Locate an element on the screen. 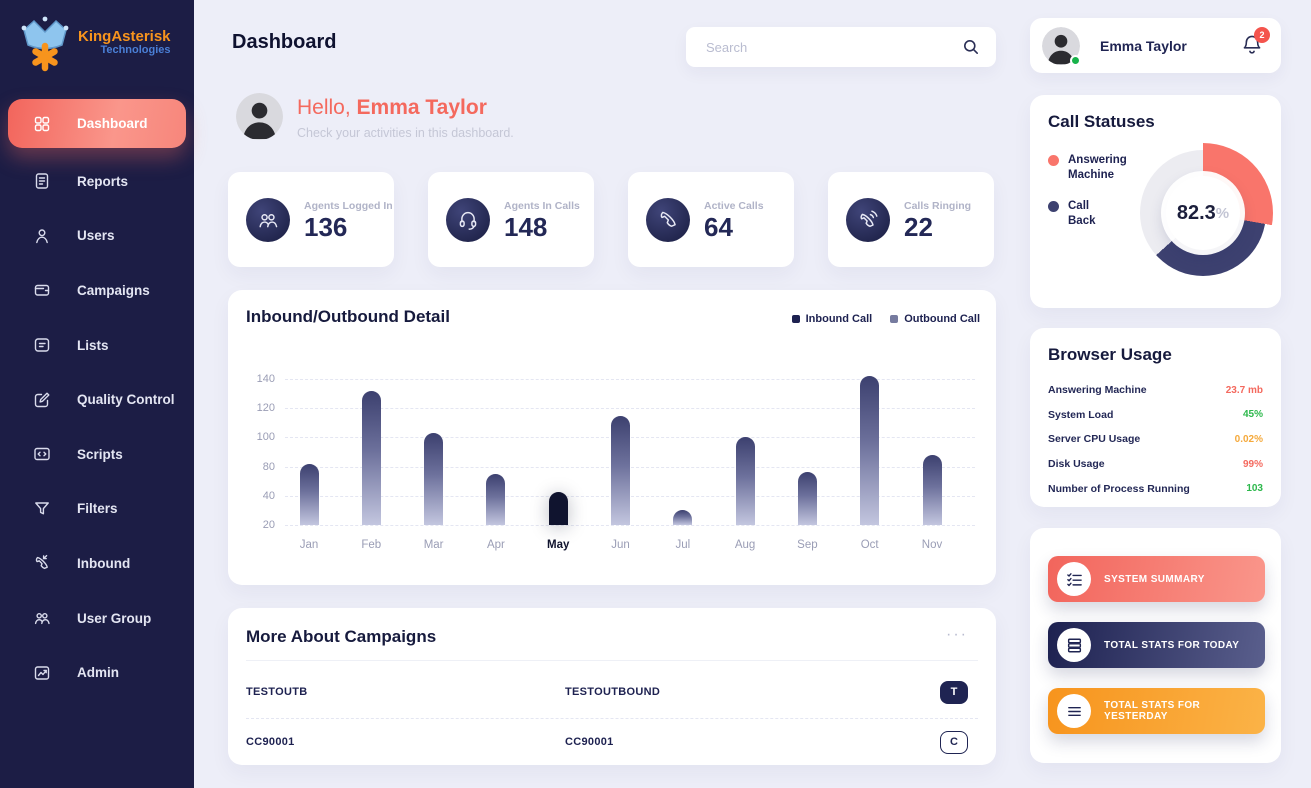 The width and height of the screenshot is (1311, 788). campaign-badge: T is located at coordinates (954, 692).